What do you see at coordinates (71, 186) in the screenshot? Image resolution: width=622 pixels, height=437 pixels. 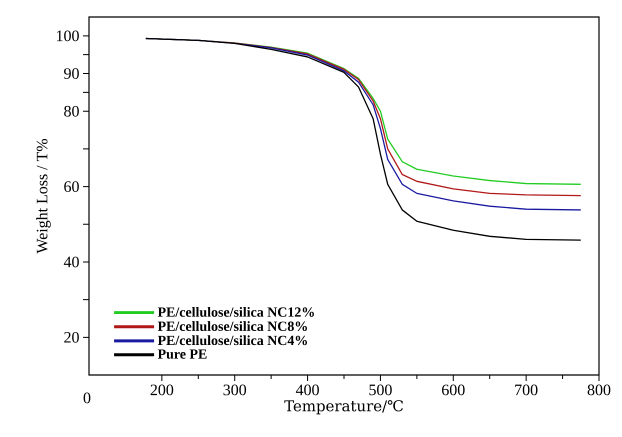 I see `y-tick-label: 60` at bounding box center [71, 186].